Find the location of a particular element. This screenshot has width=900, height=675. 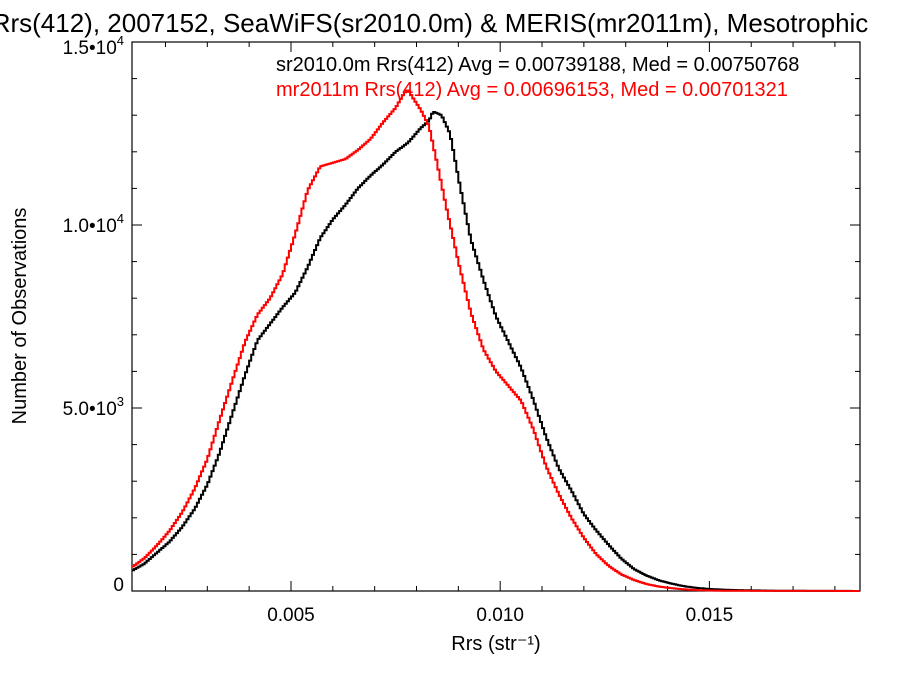

y-tick-label: 0 is located at coordinates (118, 585).